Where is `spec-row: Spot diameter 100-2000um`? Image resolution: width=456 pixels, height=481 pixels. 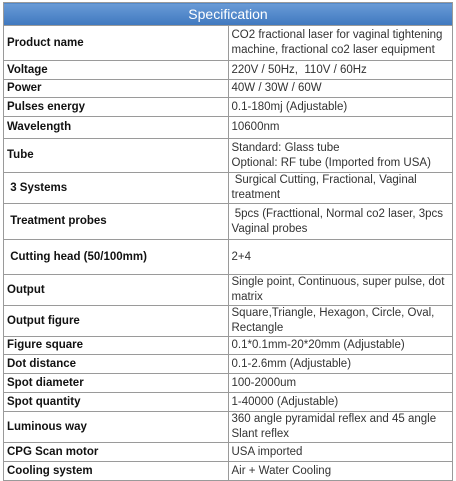 spec-row: Spot diameter 100-2000um is located at coordinates (228, 383).